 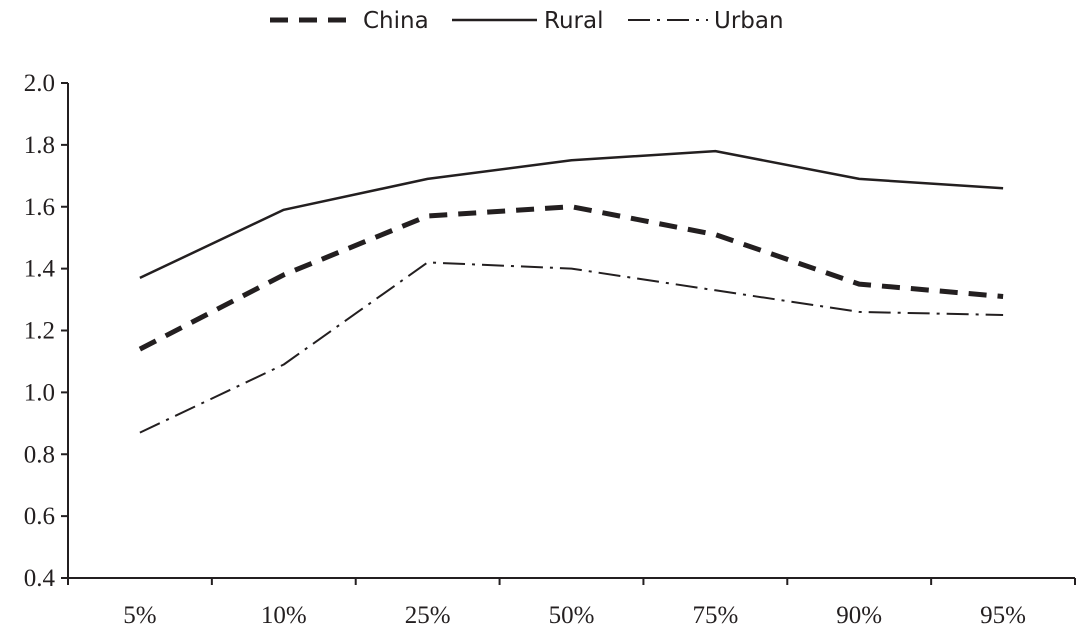 I want to click on legend-label-china: China, so click(x=396, y=21).